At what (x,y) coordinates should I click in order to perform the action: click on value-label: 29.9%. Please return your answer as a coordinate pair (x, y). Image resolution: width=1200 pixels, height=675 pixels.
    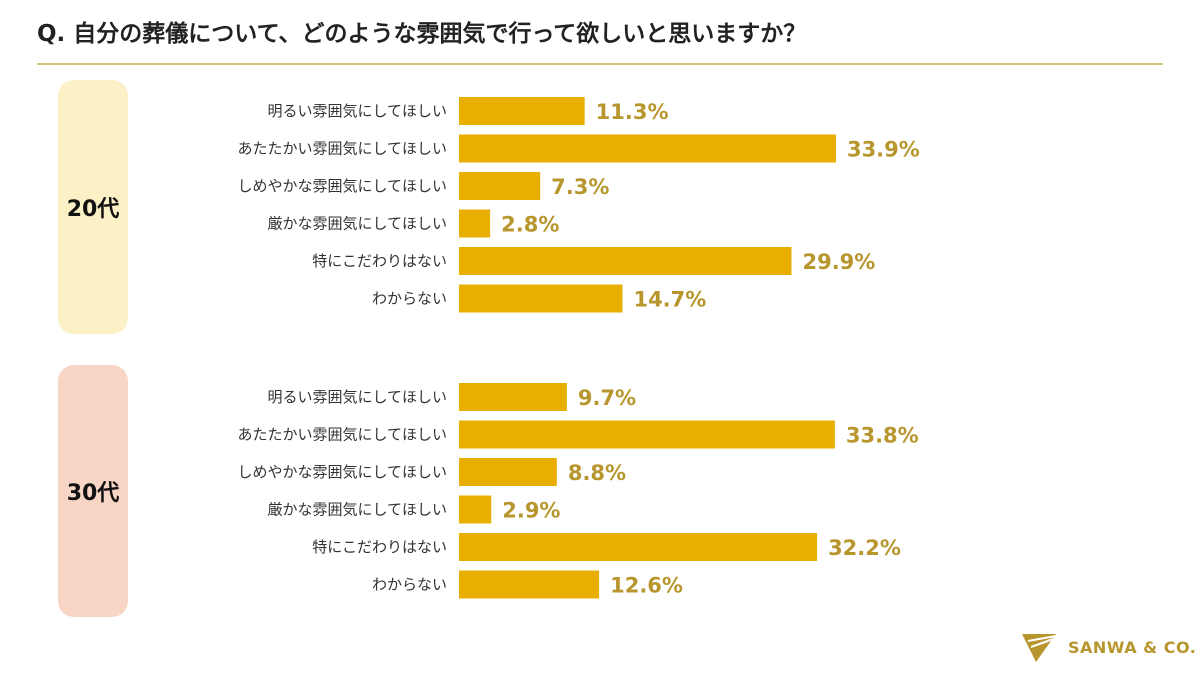
    Looking at the image, I should click on (838, 262).